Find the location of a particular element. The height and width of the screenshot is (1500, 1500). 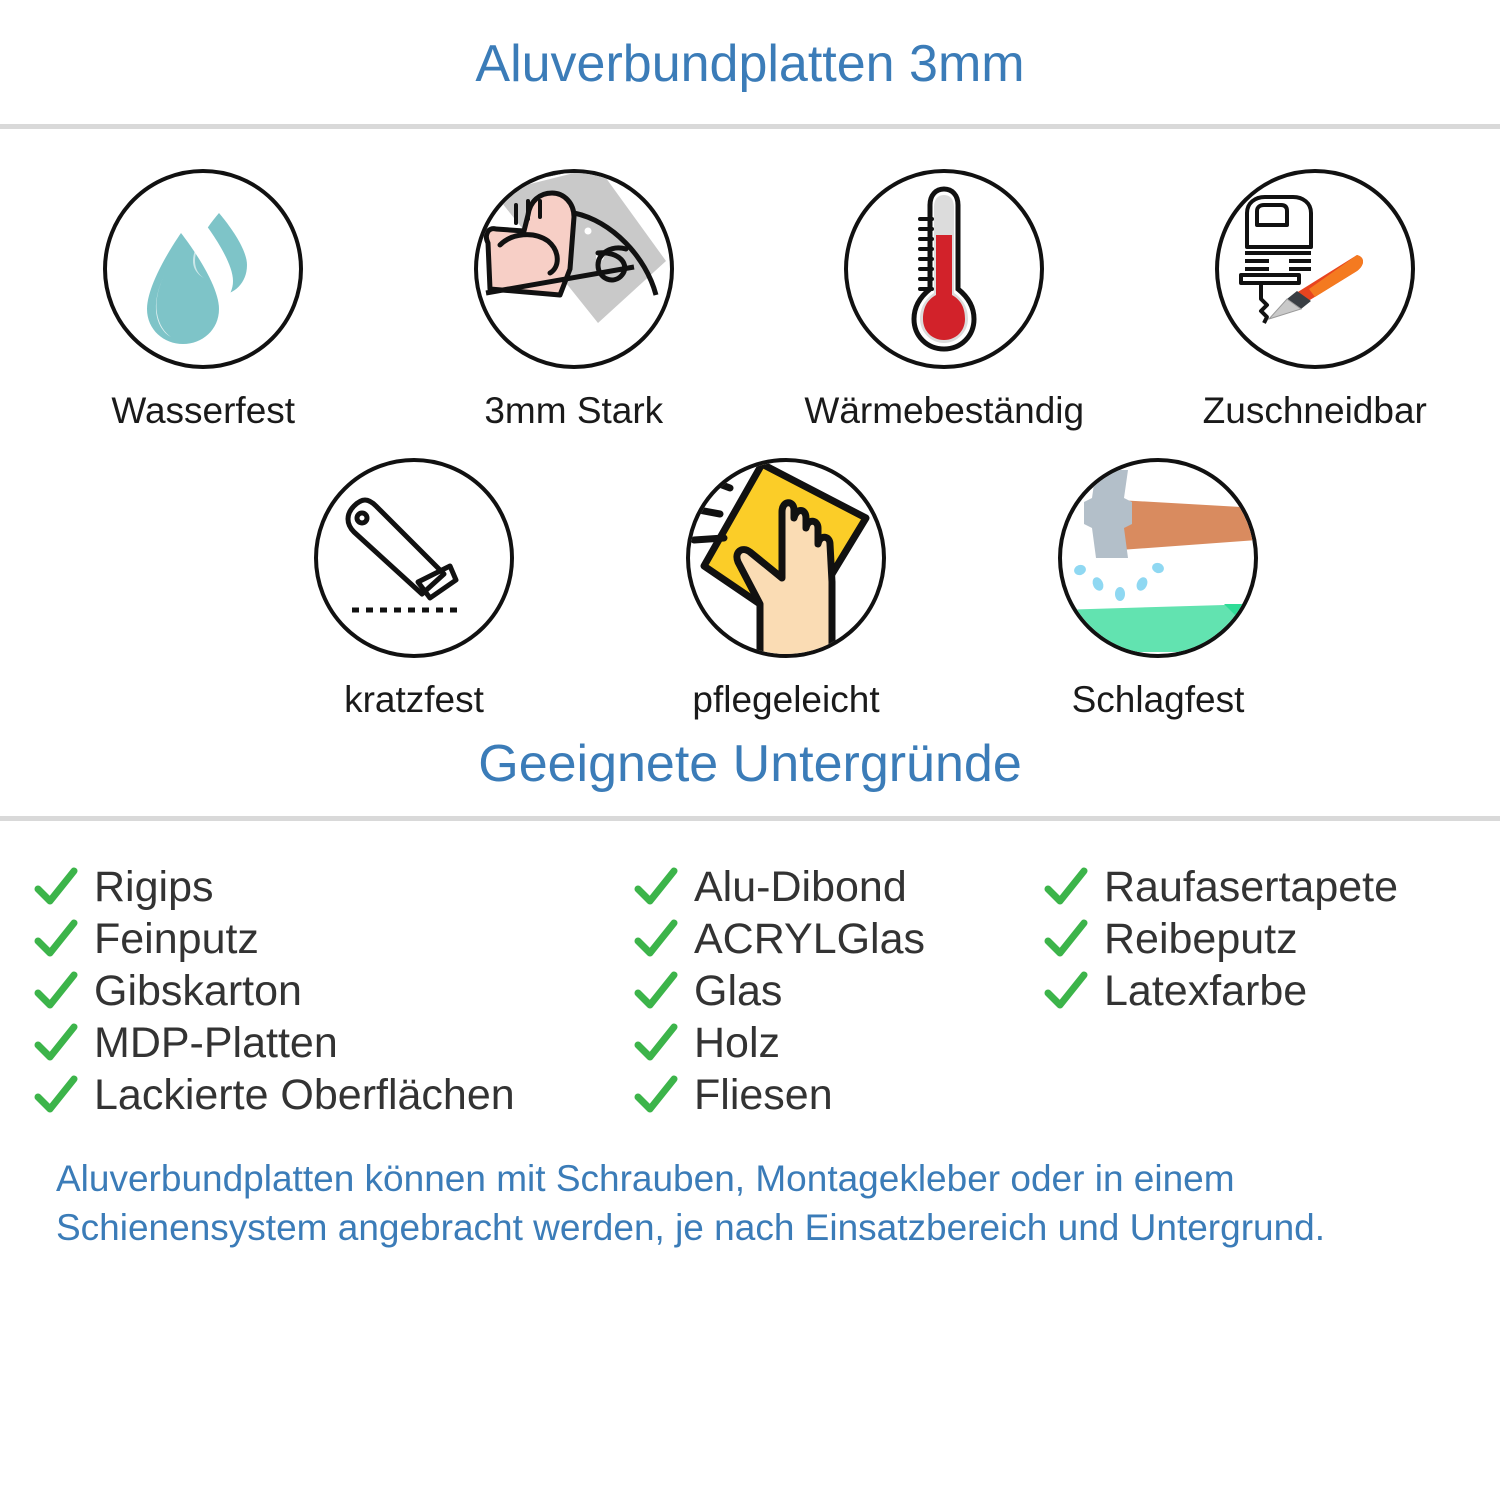

list-item: Reibeputz is located at coordinates (1264, 939).